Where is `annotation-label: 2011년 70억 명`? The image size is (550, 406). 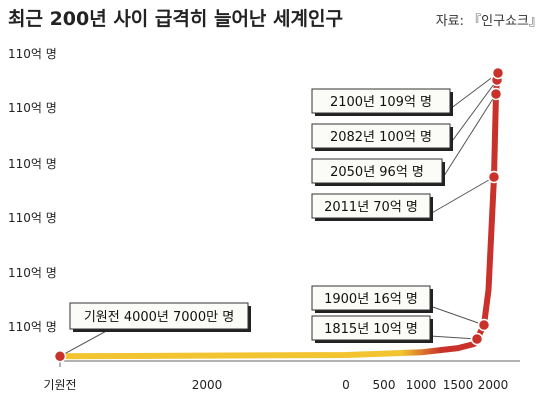 annotation-label: 2011년 70억 명 is located at coordinates (371, 207).